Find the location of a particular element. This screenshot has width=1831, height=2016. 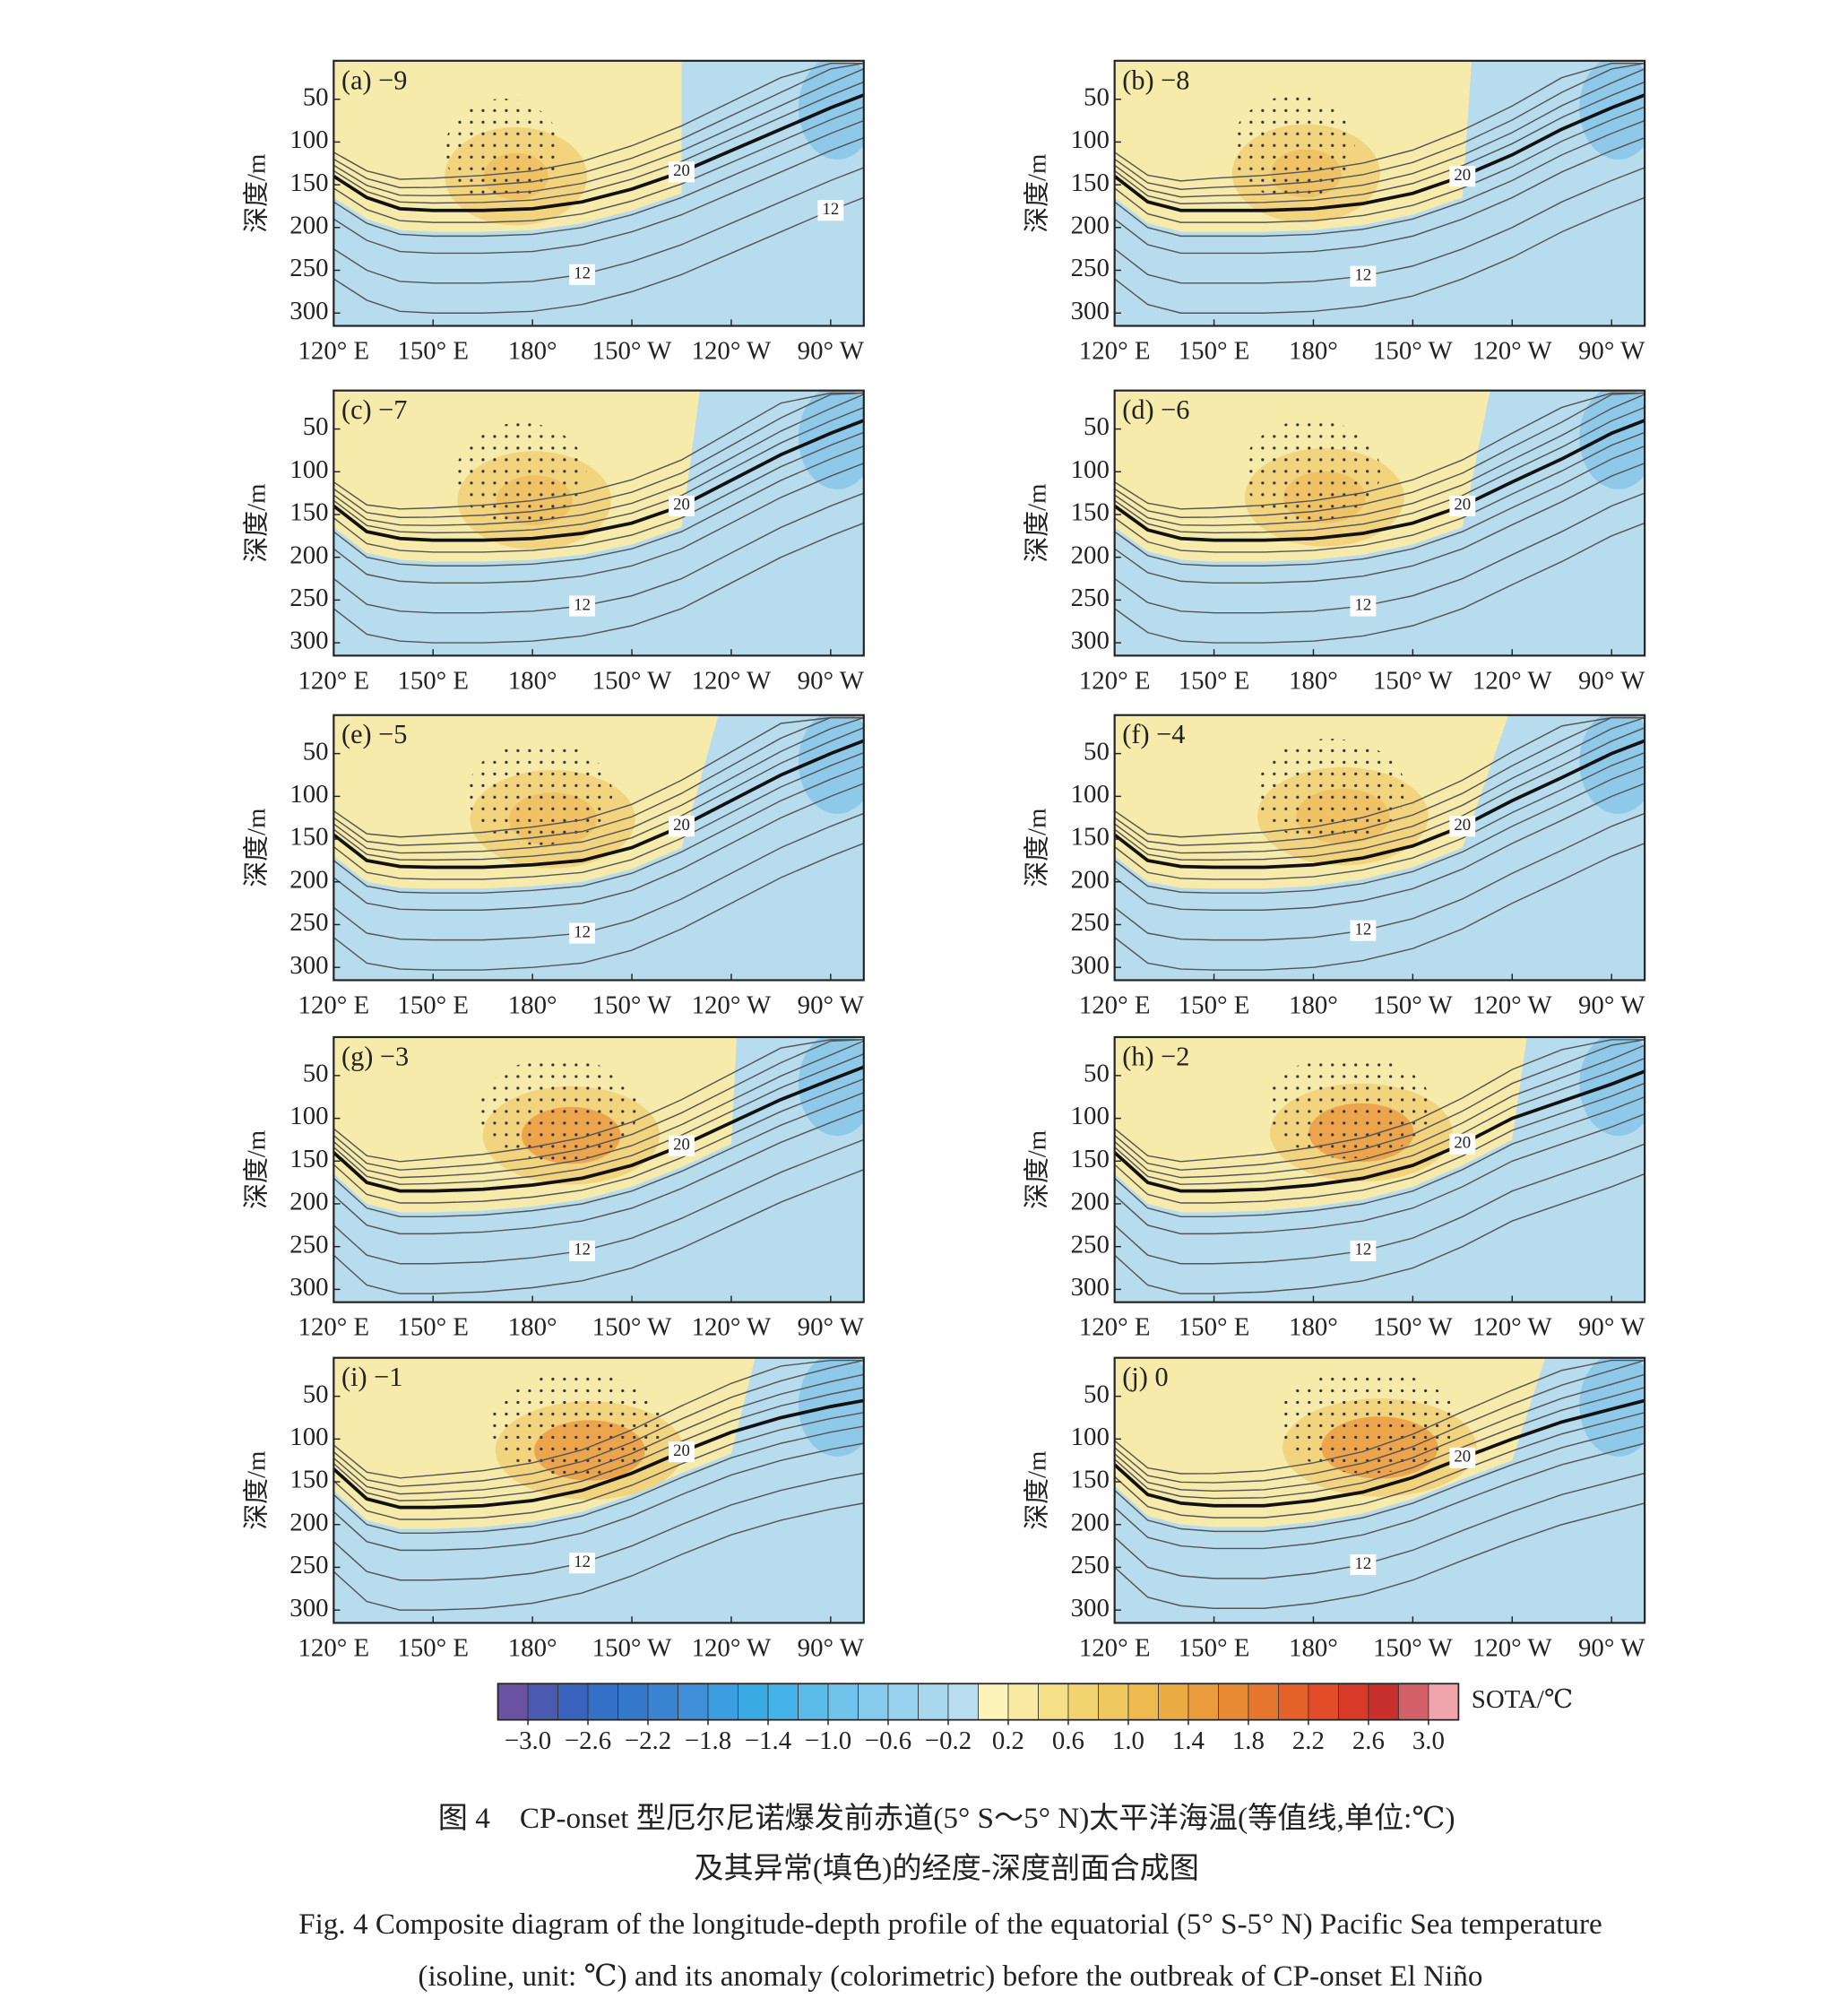

colorbar-tick-label: −2.6 is located at coordinates (588, 1740).